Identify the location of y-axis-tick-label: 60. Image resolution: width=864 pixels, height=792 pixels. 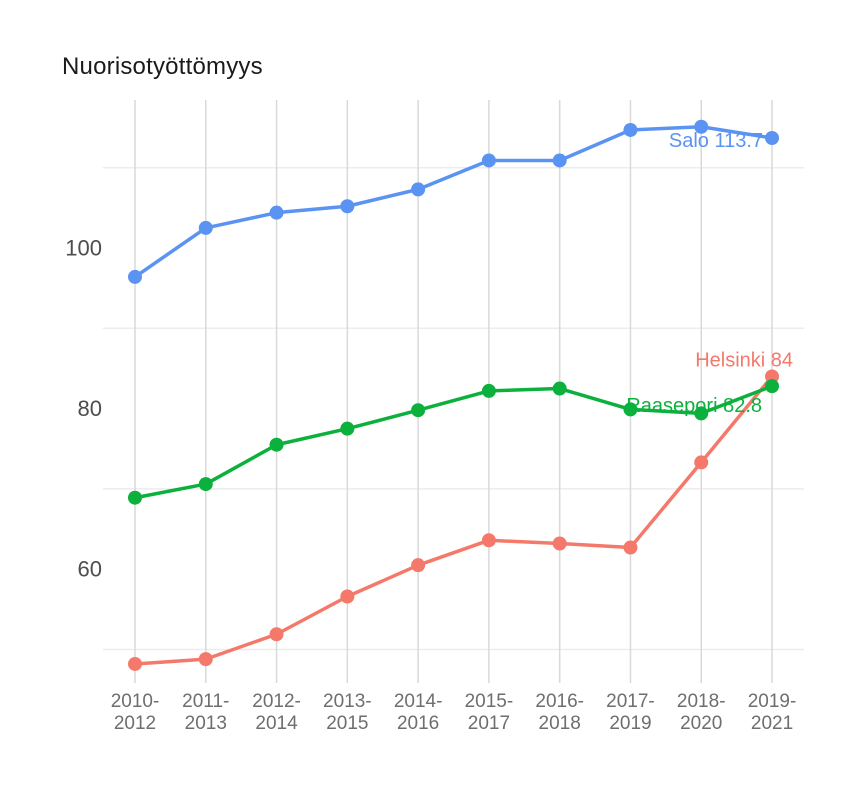
(90, 569).